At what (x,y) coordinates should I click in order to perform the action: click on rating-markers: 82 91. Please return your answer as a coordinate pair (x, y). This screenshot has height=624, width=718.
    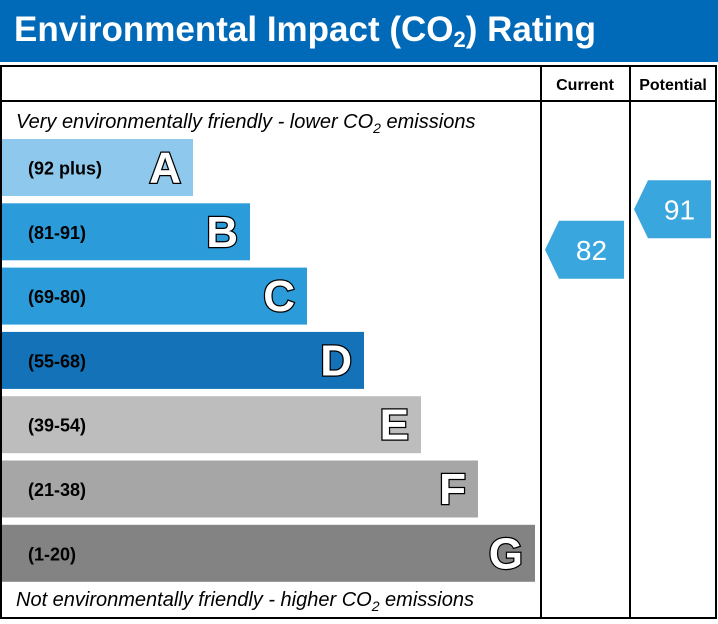
    Looking at the image, I should click on (628, 229).